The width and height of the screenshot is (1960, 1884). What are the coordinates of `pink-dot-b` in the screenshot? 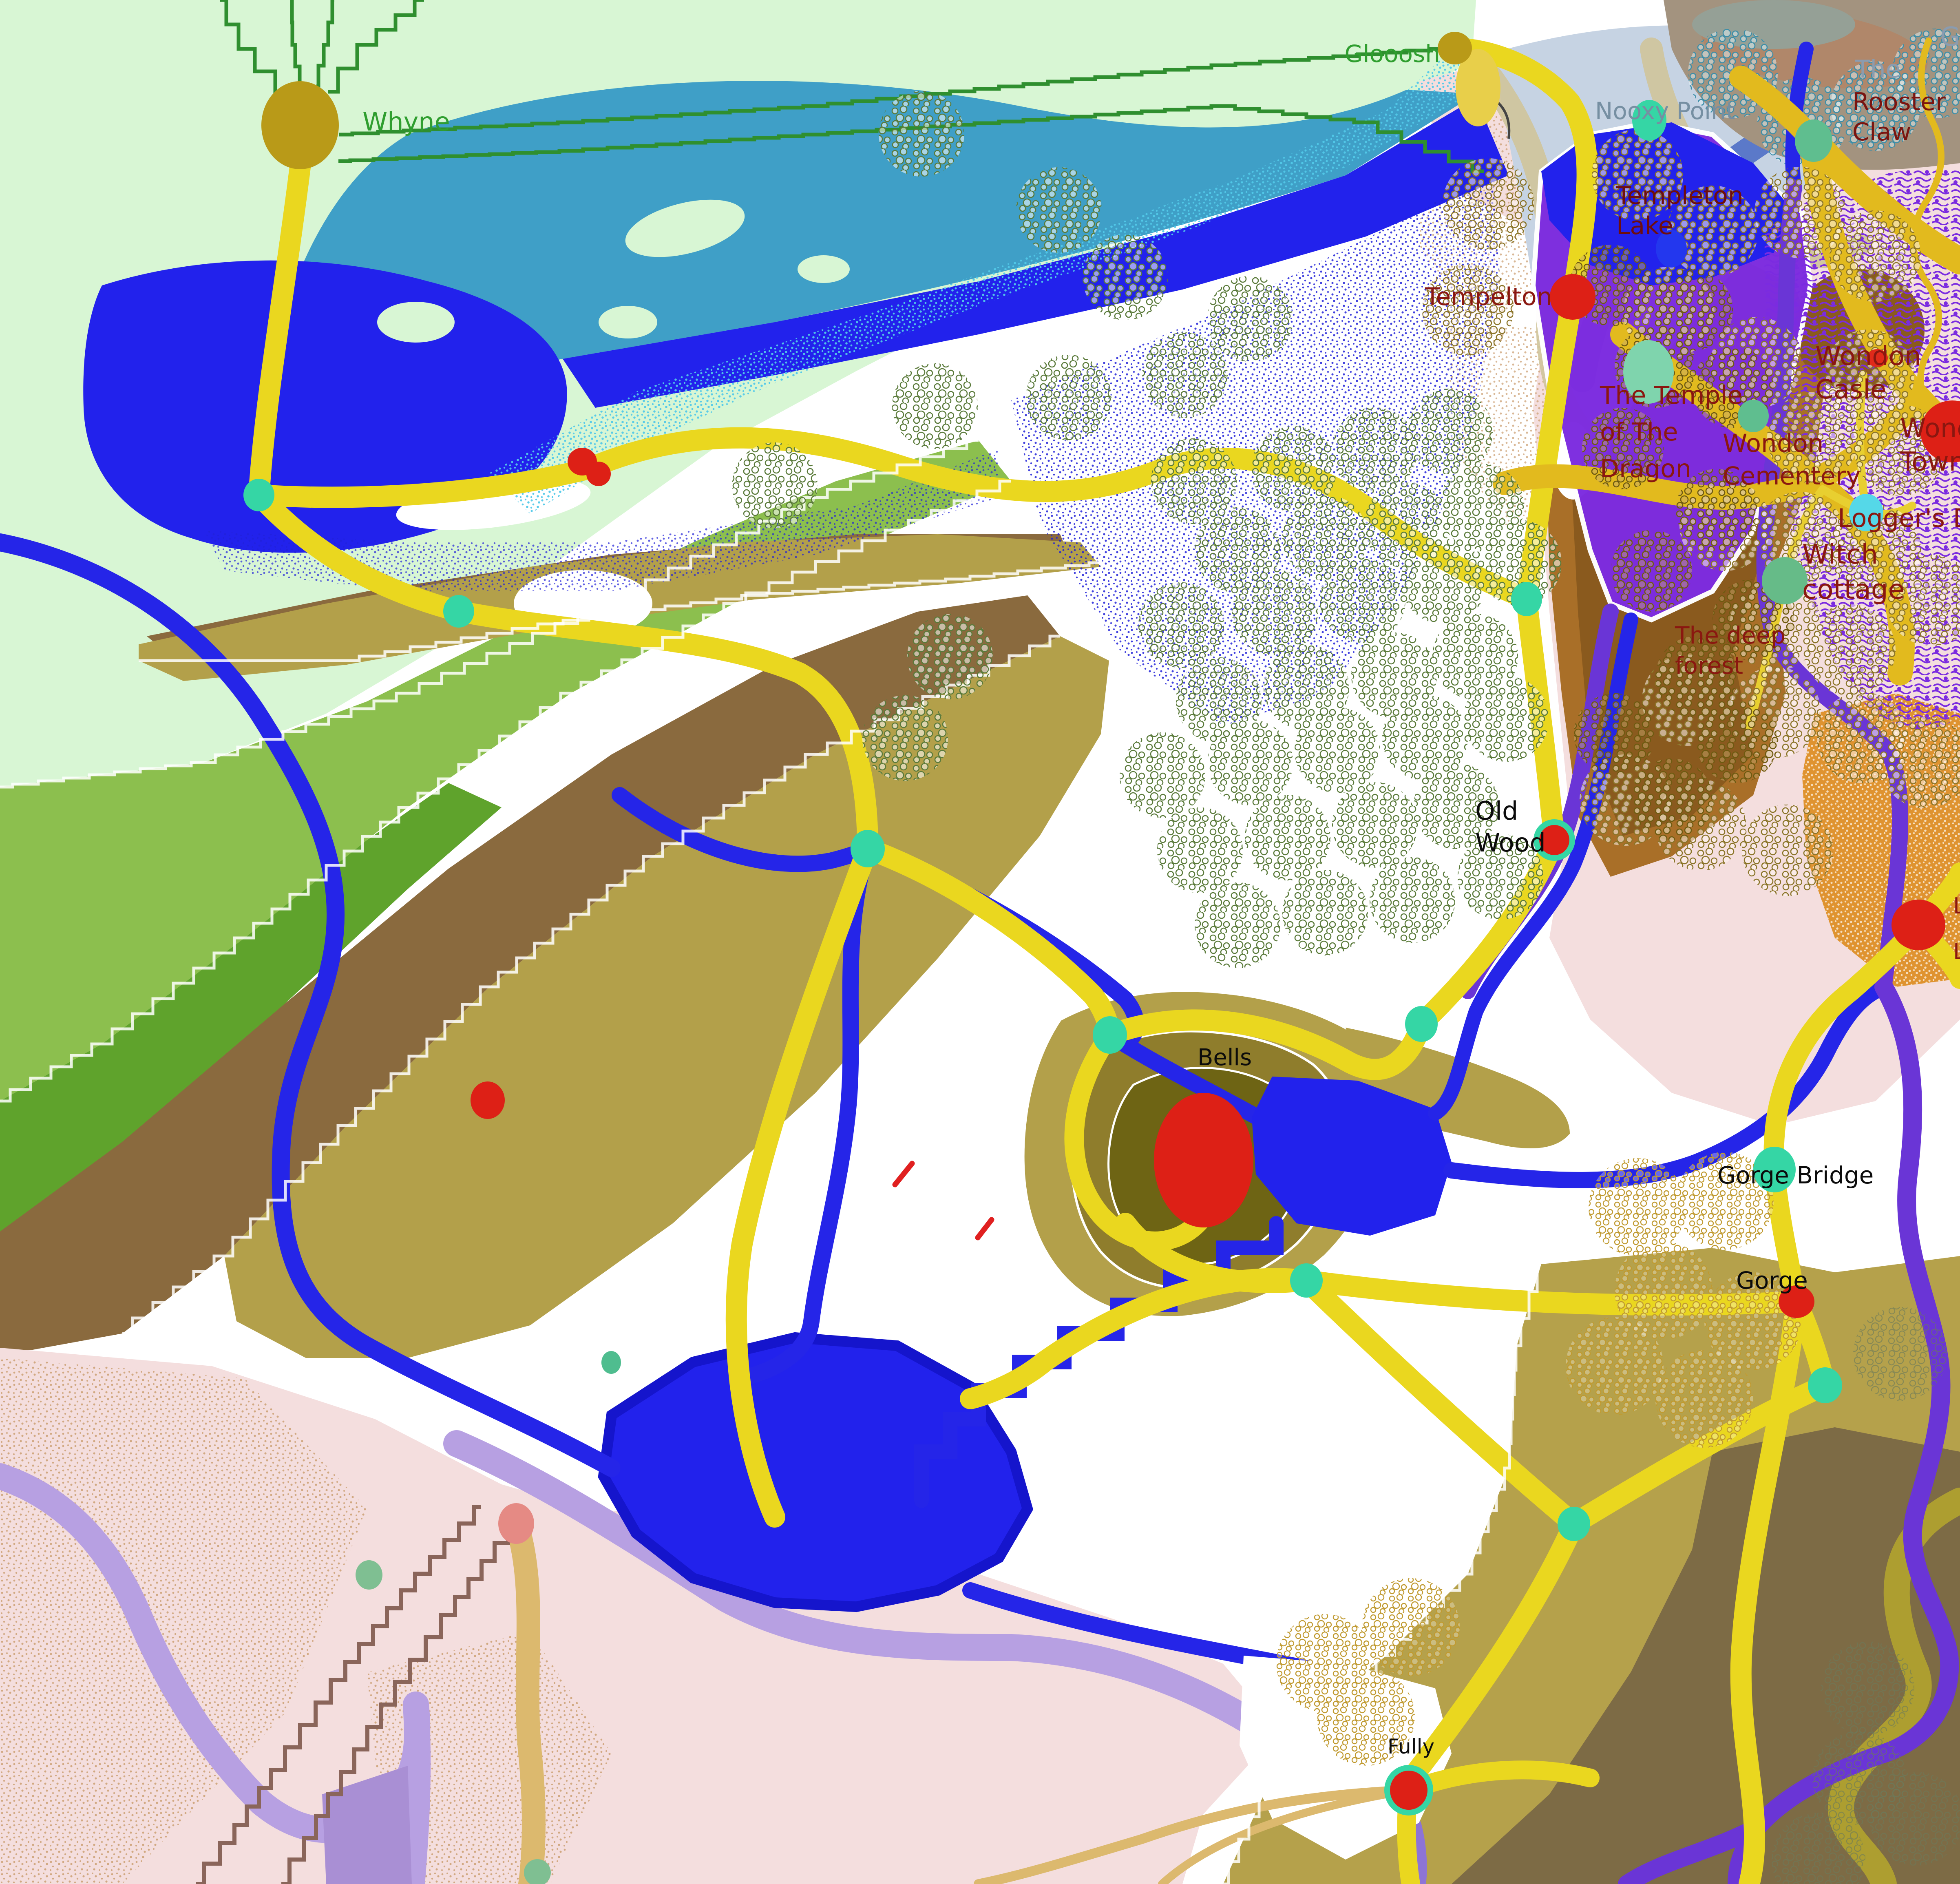 It's located at (537, 1872).